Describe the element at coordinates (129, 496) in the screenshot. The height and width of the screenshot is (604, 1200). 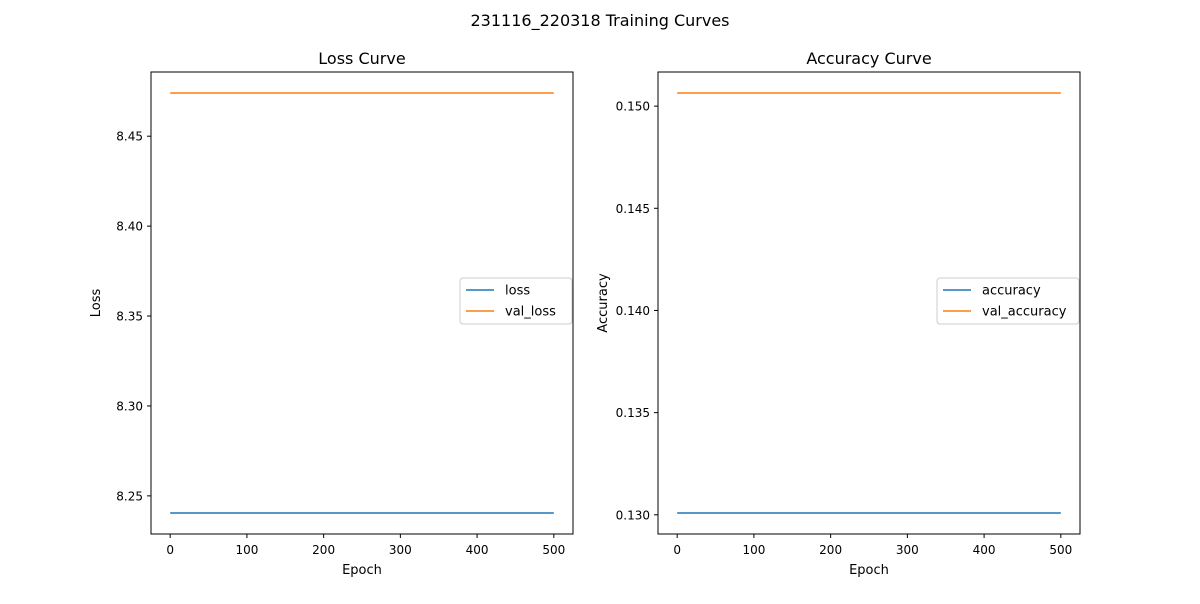
I see `y-tick-label: 8.25` at that location.